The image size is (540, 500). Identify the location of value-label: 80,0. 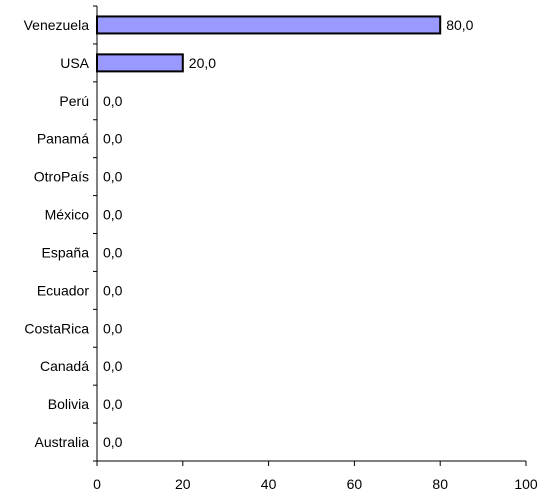
(459, 25).